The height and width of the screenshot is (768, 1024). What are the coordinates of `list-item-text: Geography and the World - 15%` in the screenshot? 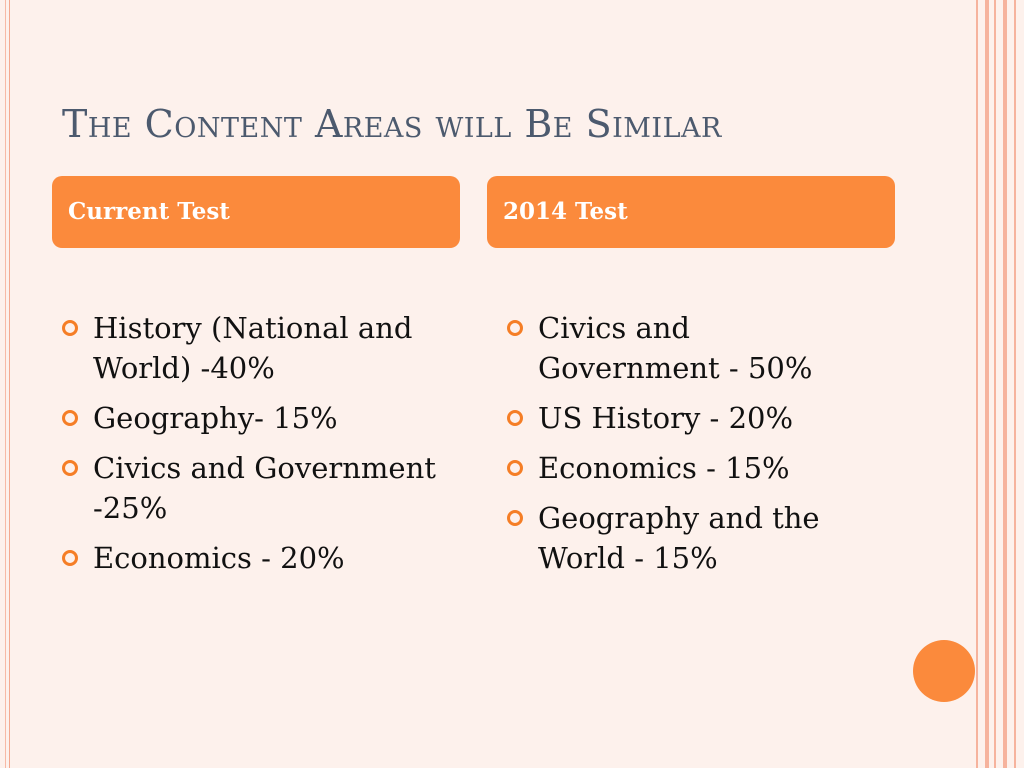 It's located at (679, 538).